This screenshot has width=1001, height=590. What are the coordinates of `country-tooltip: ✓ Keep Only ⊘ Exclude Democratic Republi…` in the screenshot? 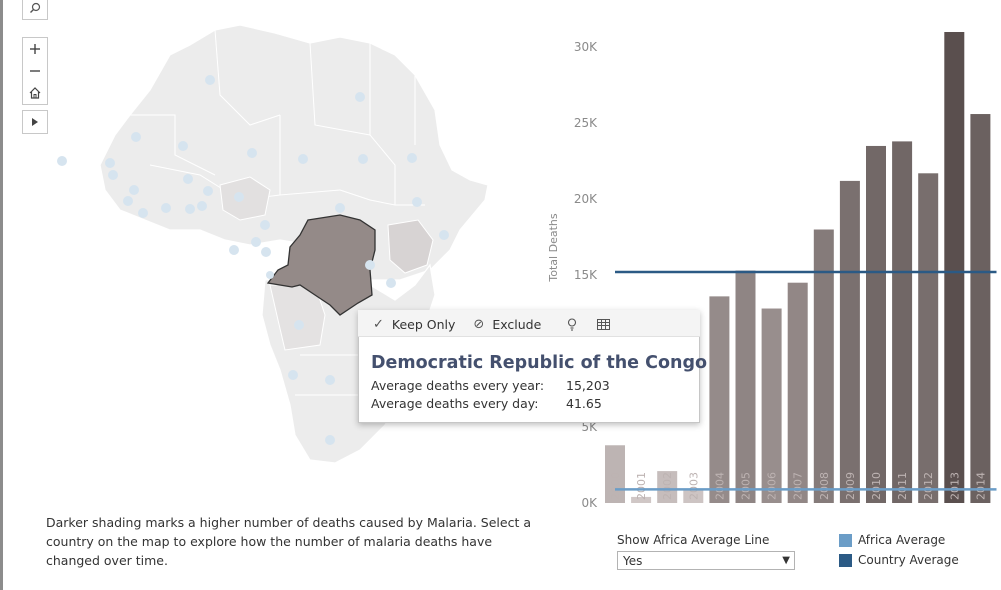 It's located at (532, 366).